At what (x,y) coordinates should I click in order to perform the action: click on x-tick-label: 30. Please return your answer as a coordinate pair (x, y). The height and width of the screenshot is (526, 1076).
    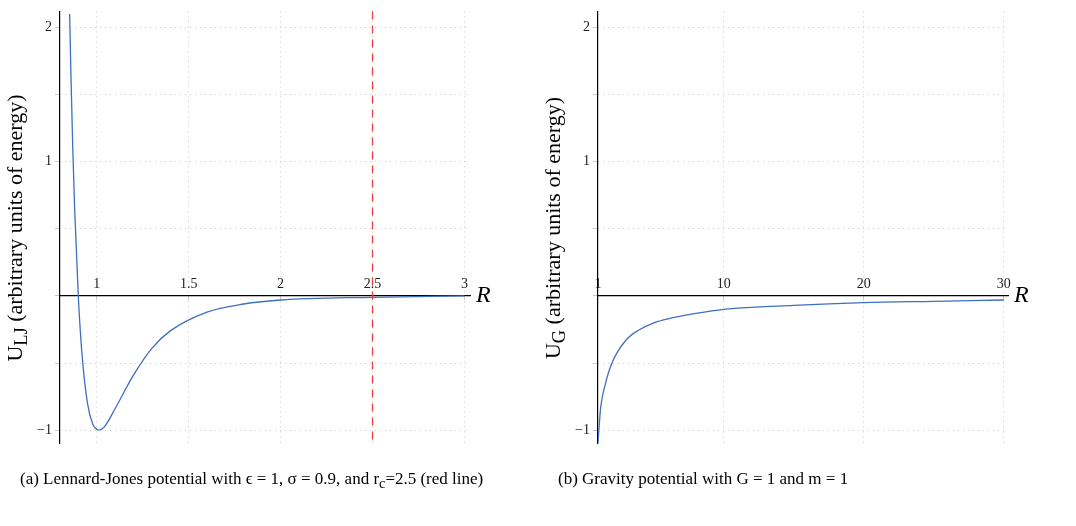
    Looking at the image, I should click on (1003, 284).